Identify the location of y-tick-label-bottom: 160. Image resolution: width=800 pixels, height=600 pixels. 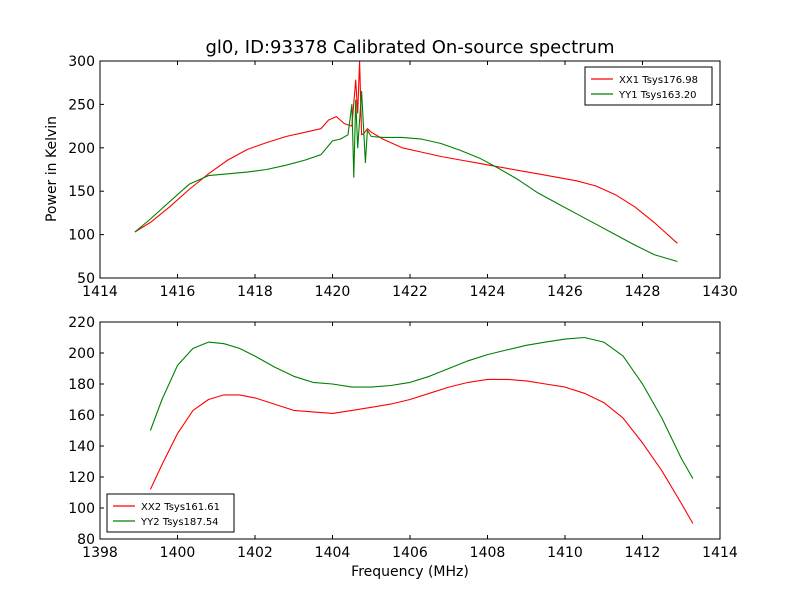
(81, 416).